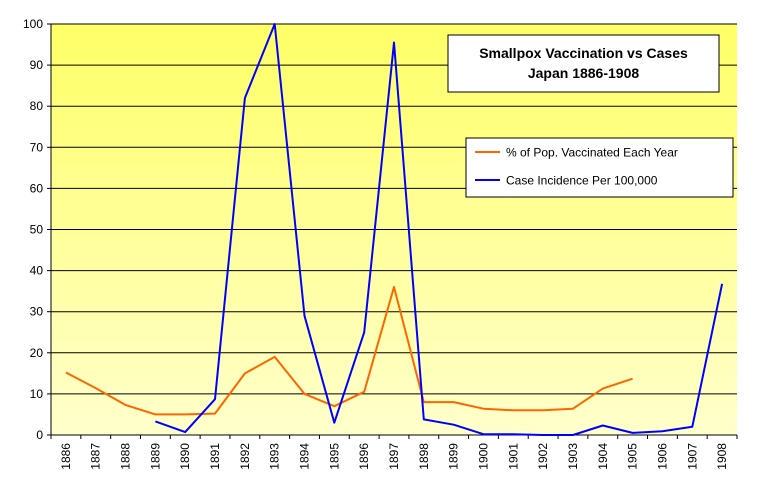  Describe the element at coordinates (305, 456) in the screenshot. I see `x-tick-label: 1894` at that location.